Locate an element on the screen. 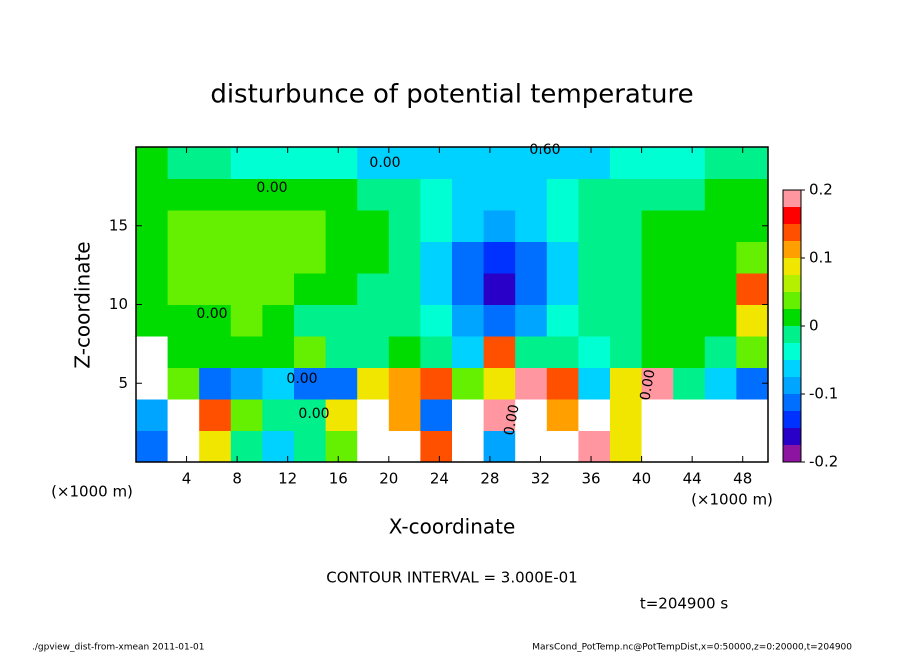 The height and width of the screenshot is (654, 904). x-tick-label: 8 is located at coordinates (237, 479).